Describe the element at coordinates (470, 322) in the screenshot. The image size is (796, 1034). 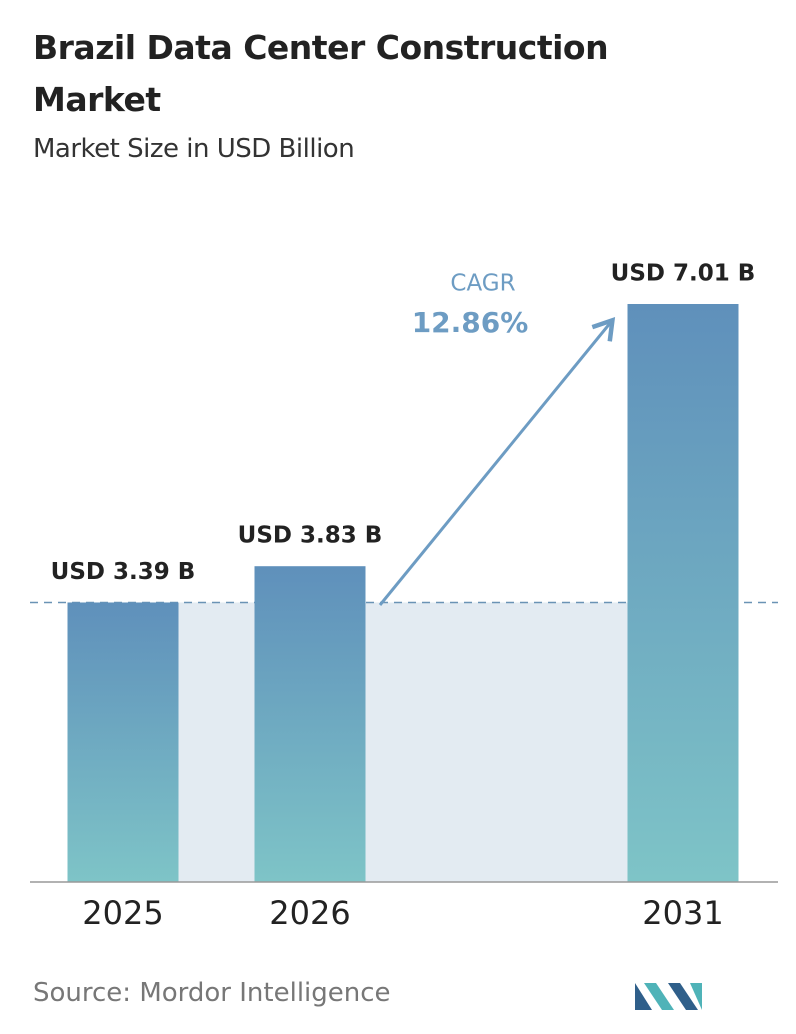
I see `cagr-value: 12.86%` at that location.